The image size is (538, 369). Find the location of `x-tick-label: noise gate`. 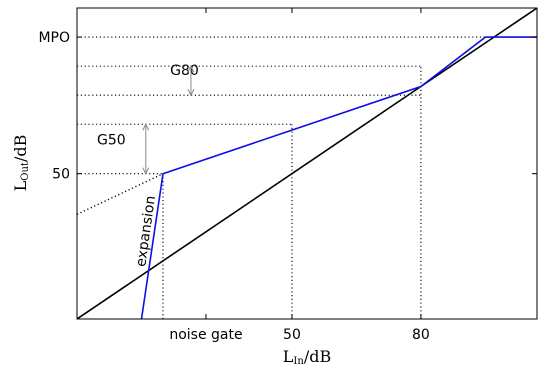

x-tick-label: noise gate is located at coordinates (205, 335).